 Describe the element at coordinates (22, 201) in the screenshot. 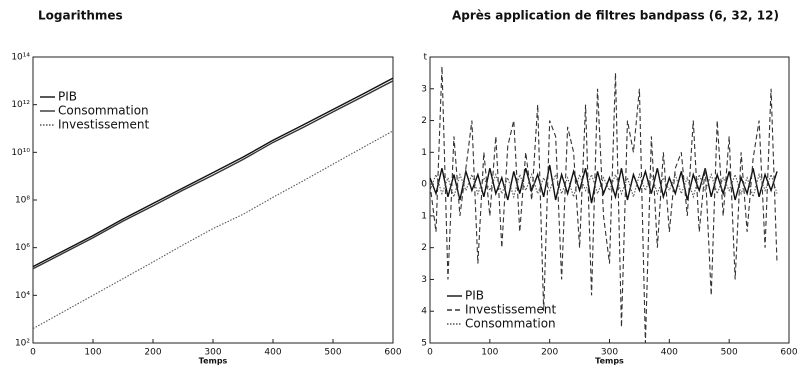

I see `y-tick-label: 10⁸` at that location.